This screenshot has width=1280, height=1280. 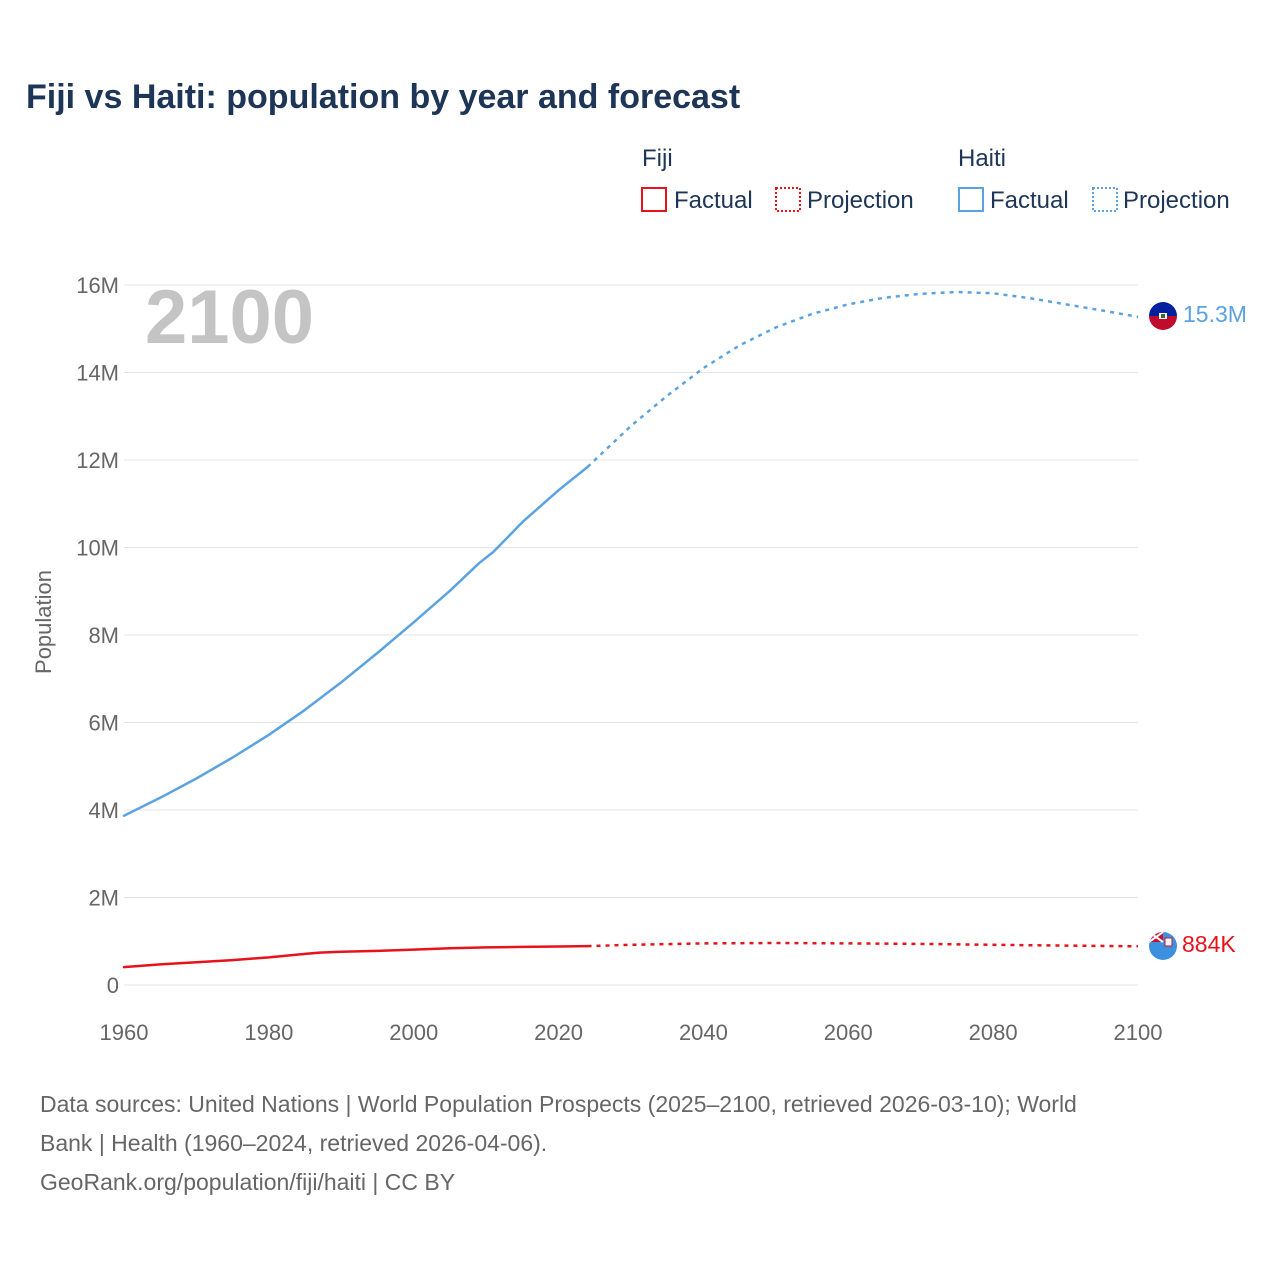 I want to click on y-axis-ticks: 0 2M 4M 6M 8M 10M 12M 14M 16M, so click(x=97, y=635).